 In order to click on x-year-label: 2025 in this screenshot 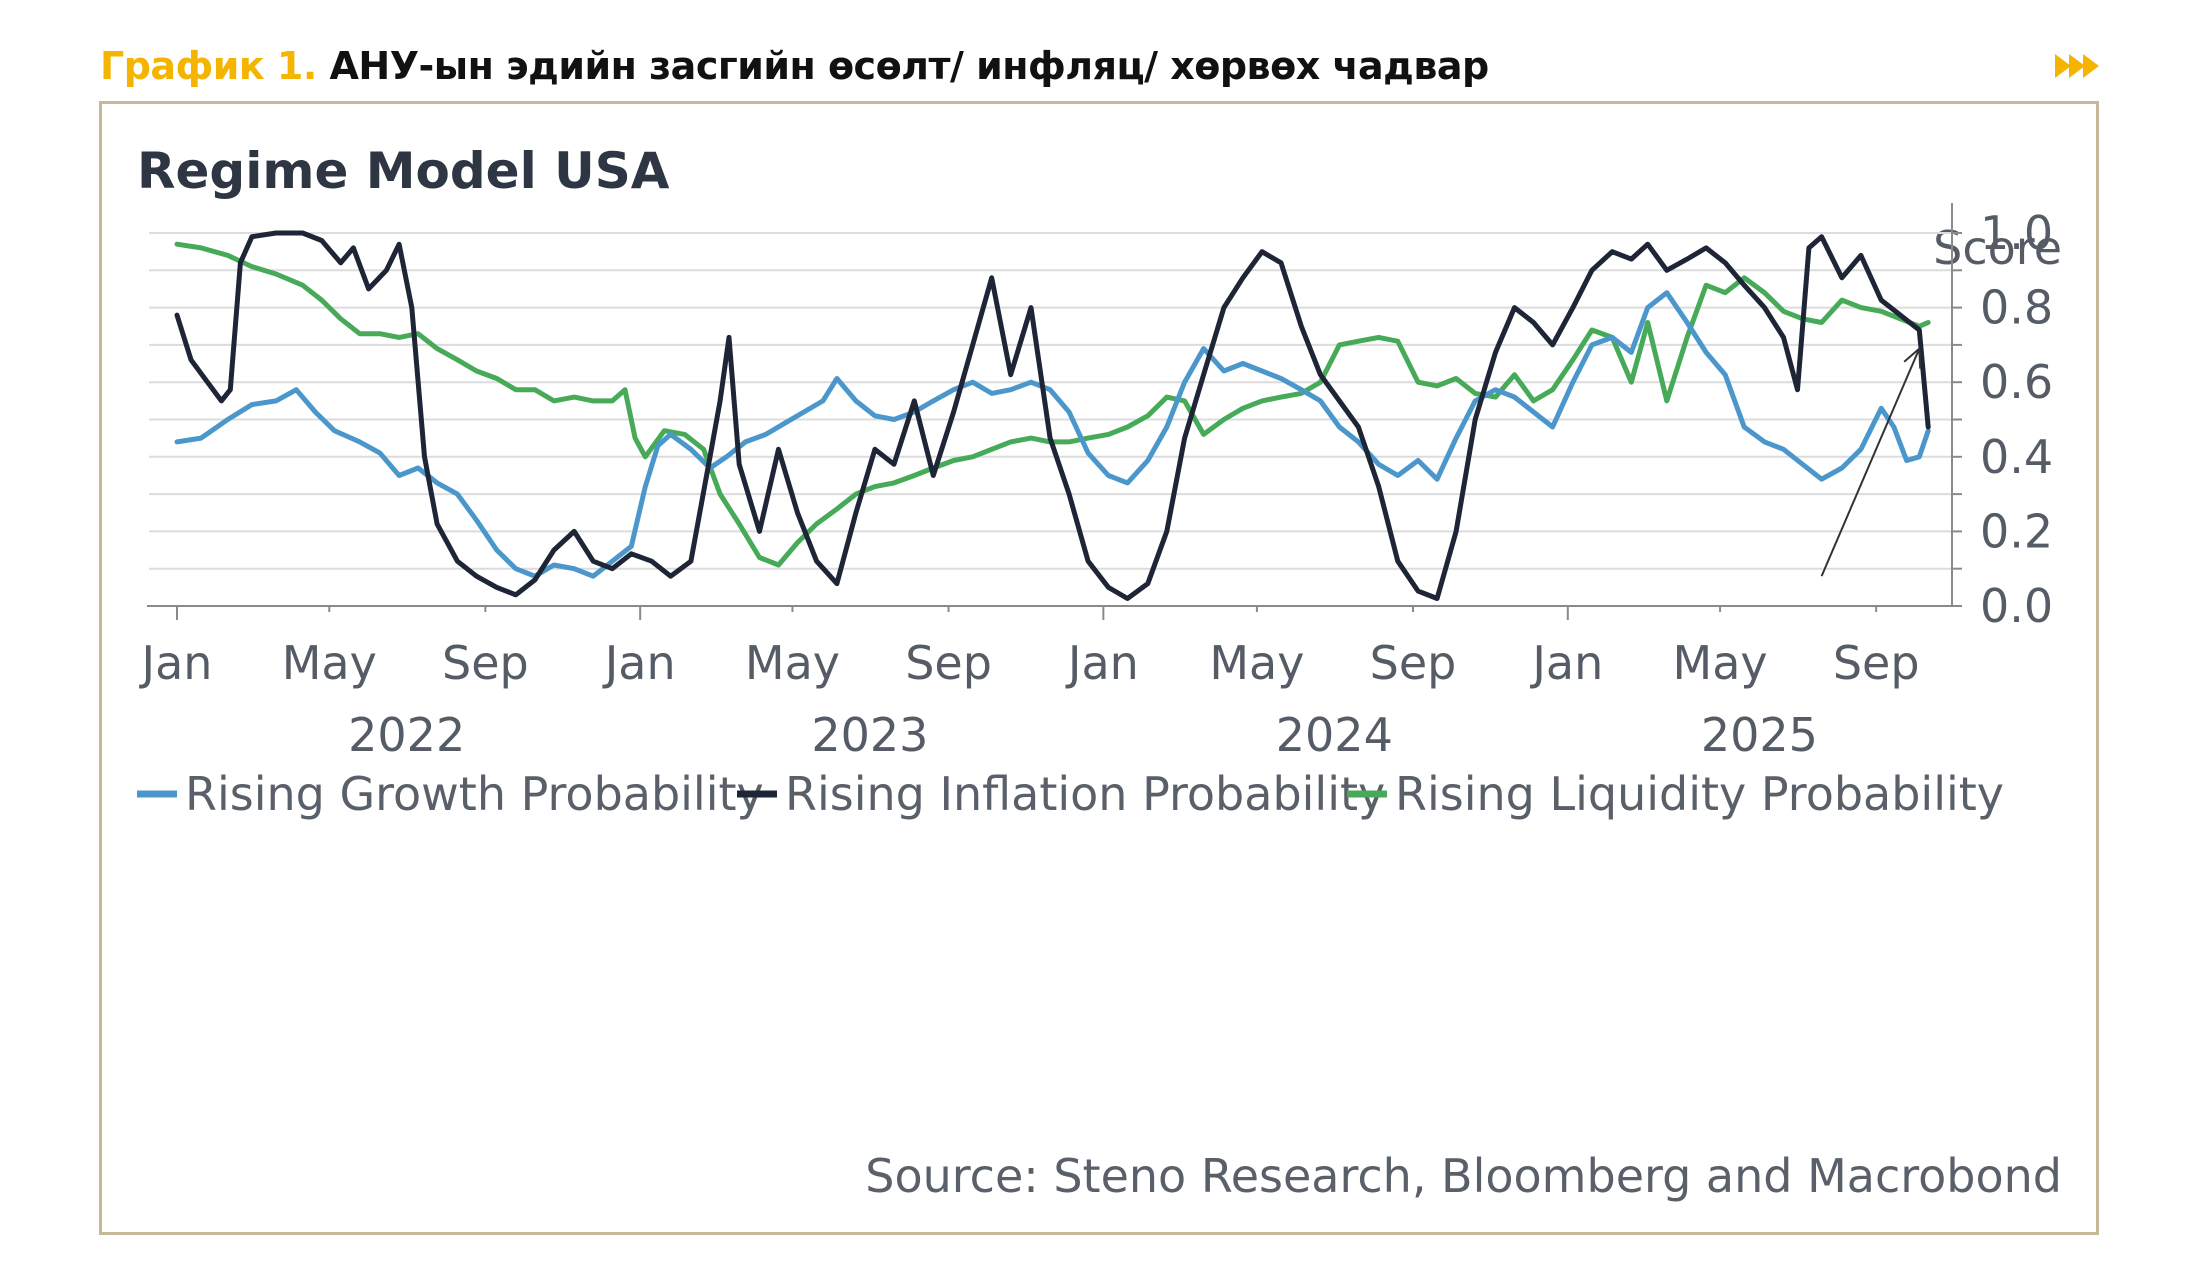, I will do `click(1759, 735)`.